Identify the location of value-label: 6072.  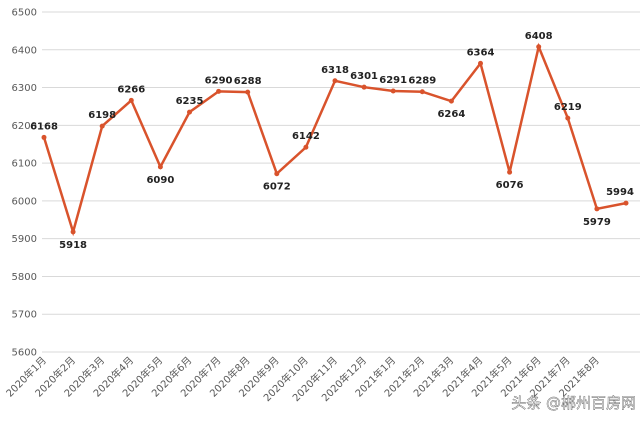
(277, 187).